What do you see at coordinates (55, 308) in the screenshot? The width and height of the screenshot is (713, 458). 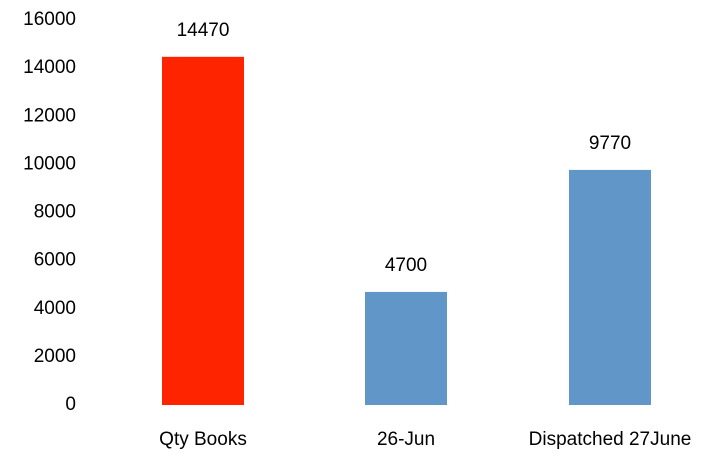 I see `y-tick-label: 4000` at bounding box center [55, 308].